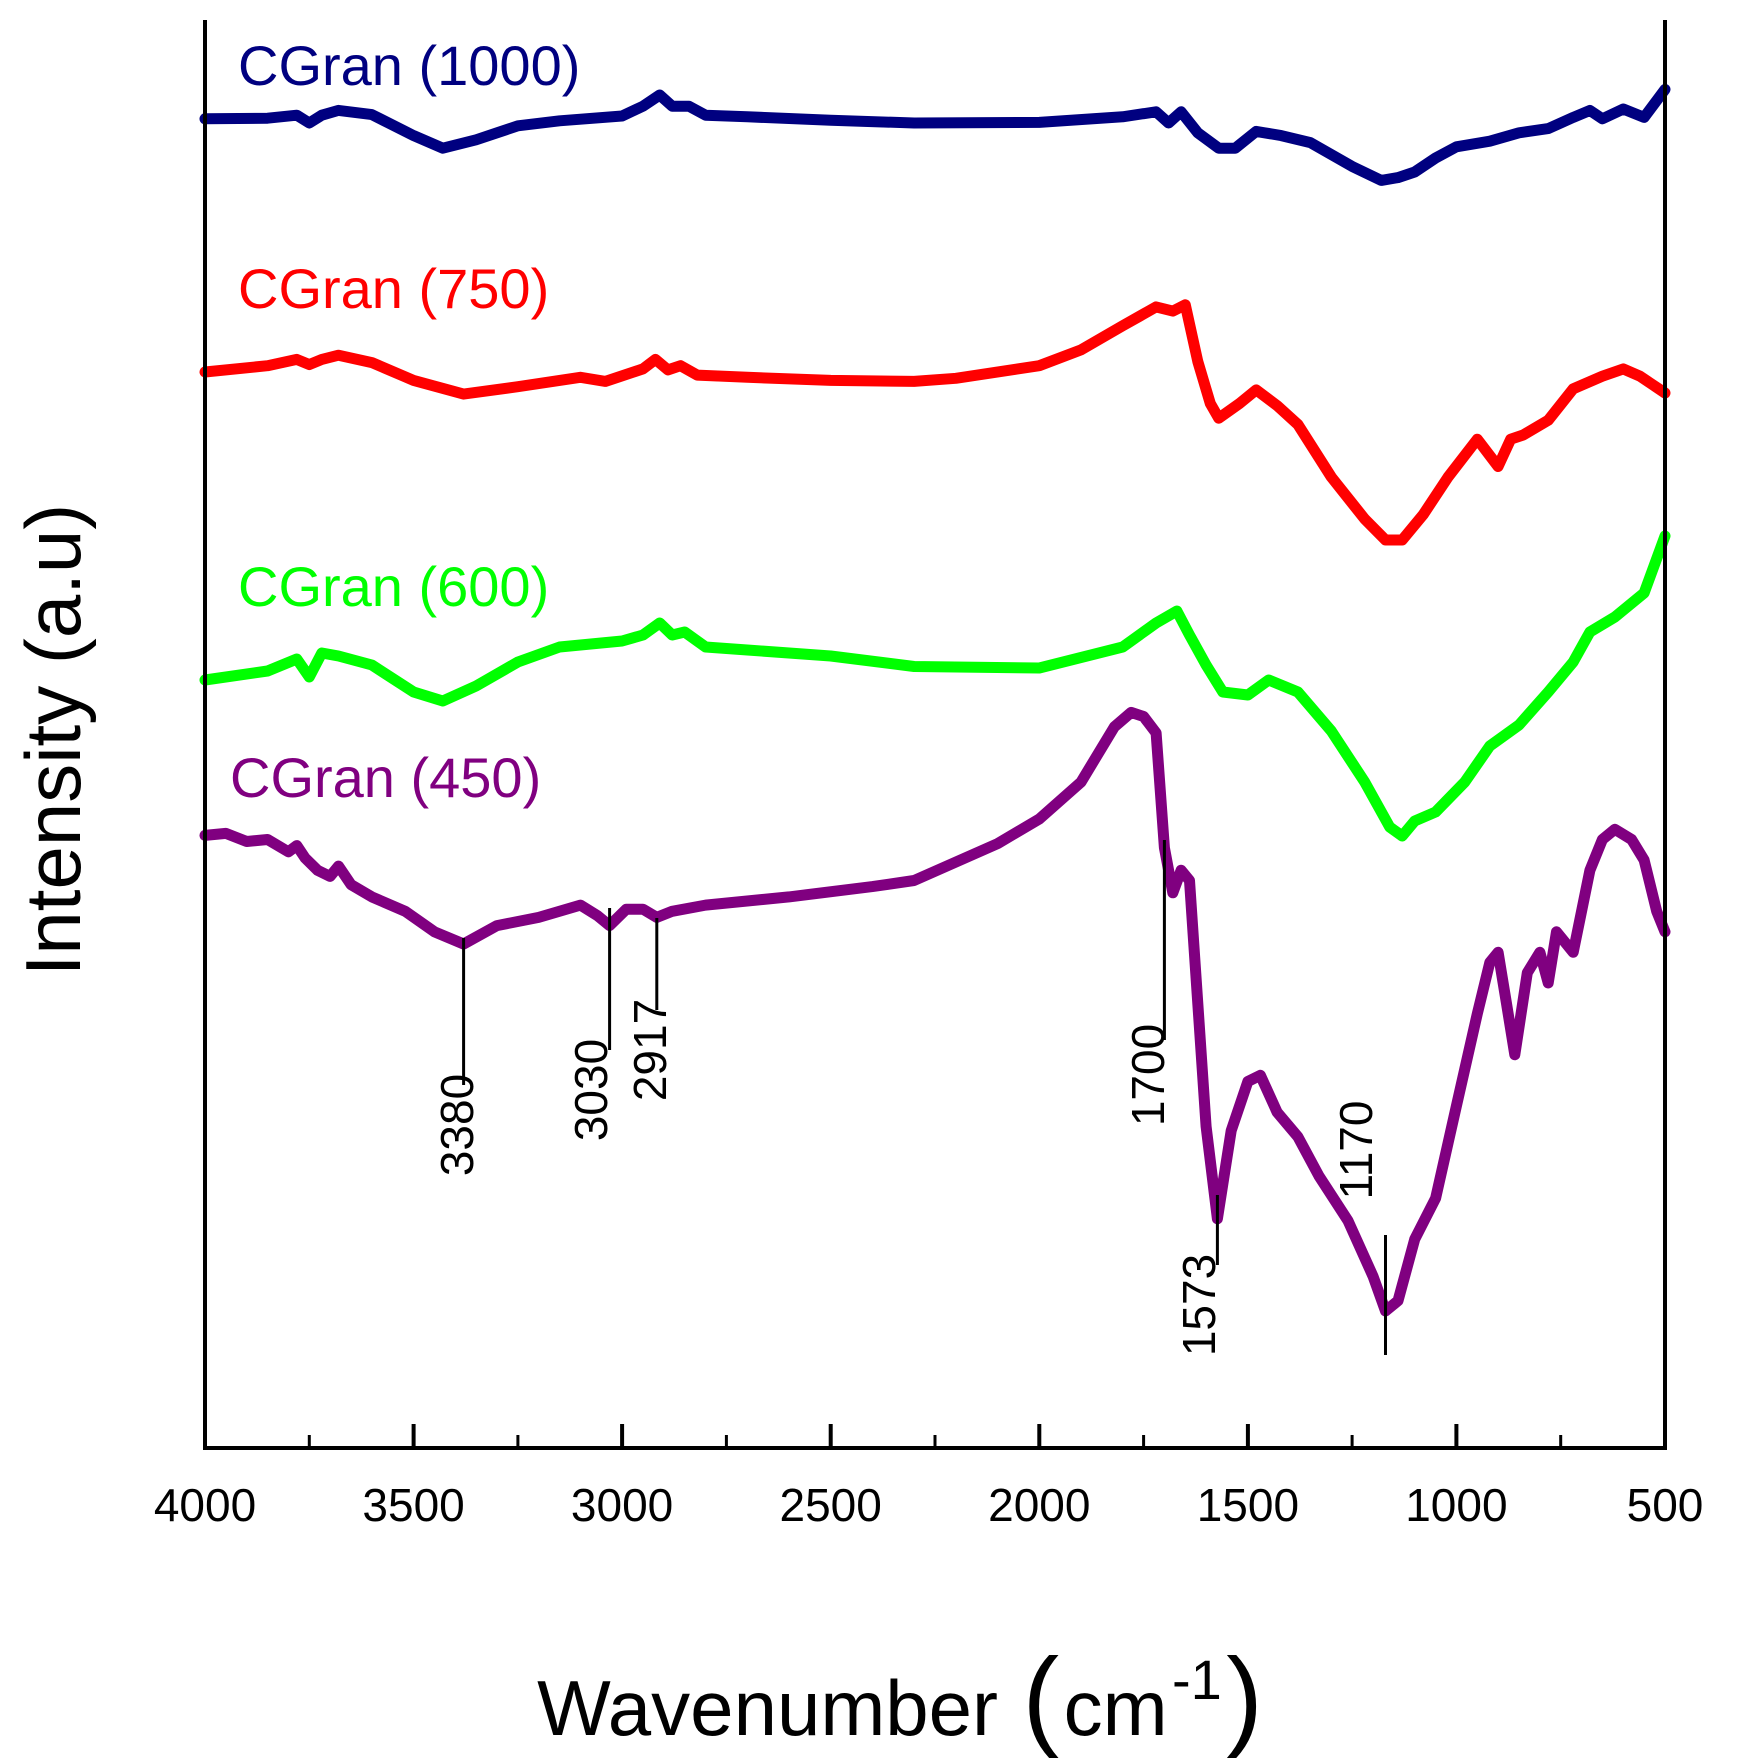  Describe the element at coordinates (1248, 1505) in the screenshot. I see `x-tick-label-1500: 1500` at that location.